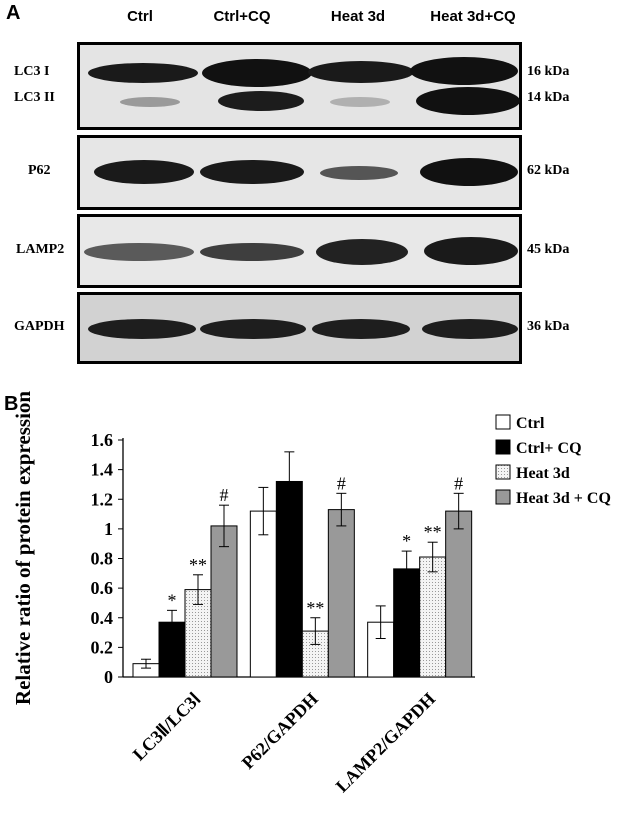  What do you see at coordinates (358, 16) in the screenshot?
I see `lane-label-heat-3d: Heat 3d` at bounding box center [358, 16].